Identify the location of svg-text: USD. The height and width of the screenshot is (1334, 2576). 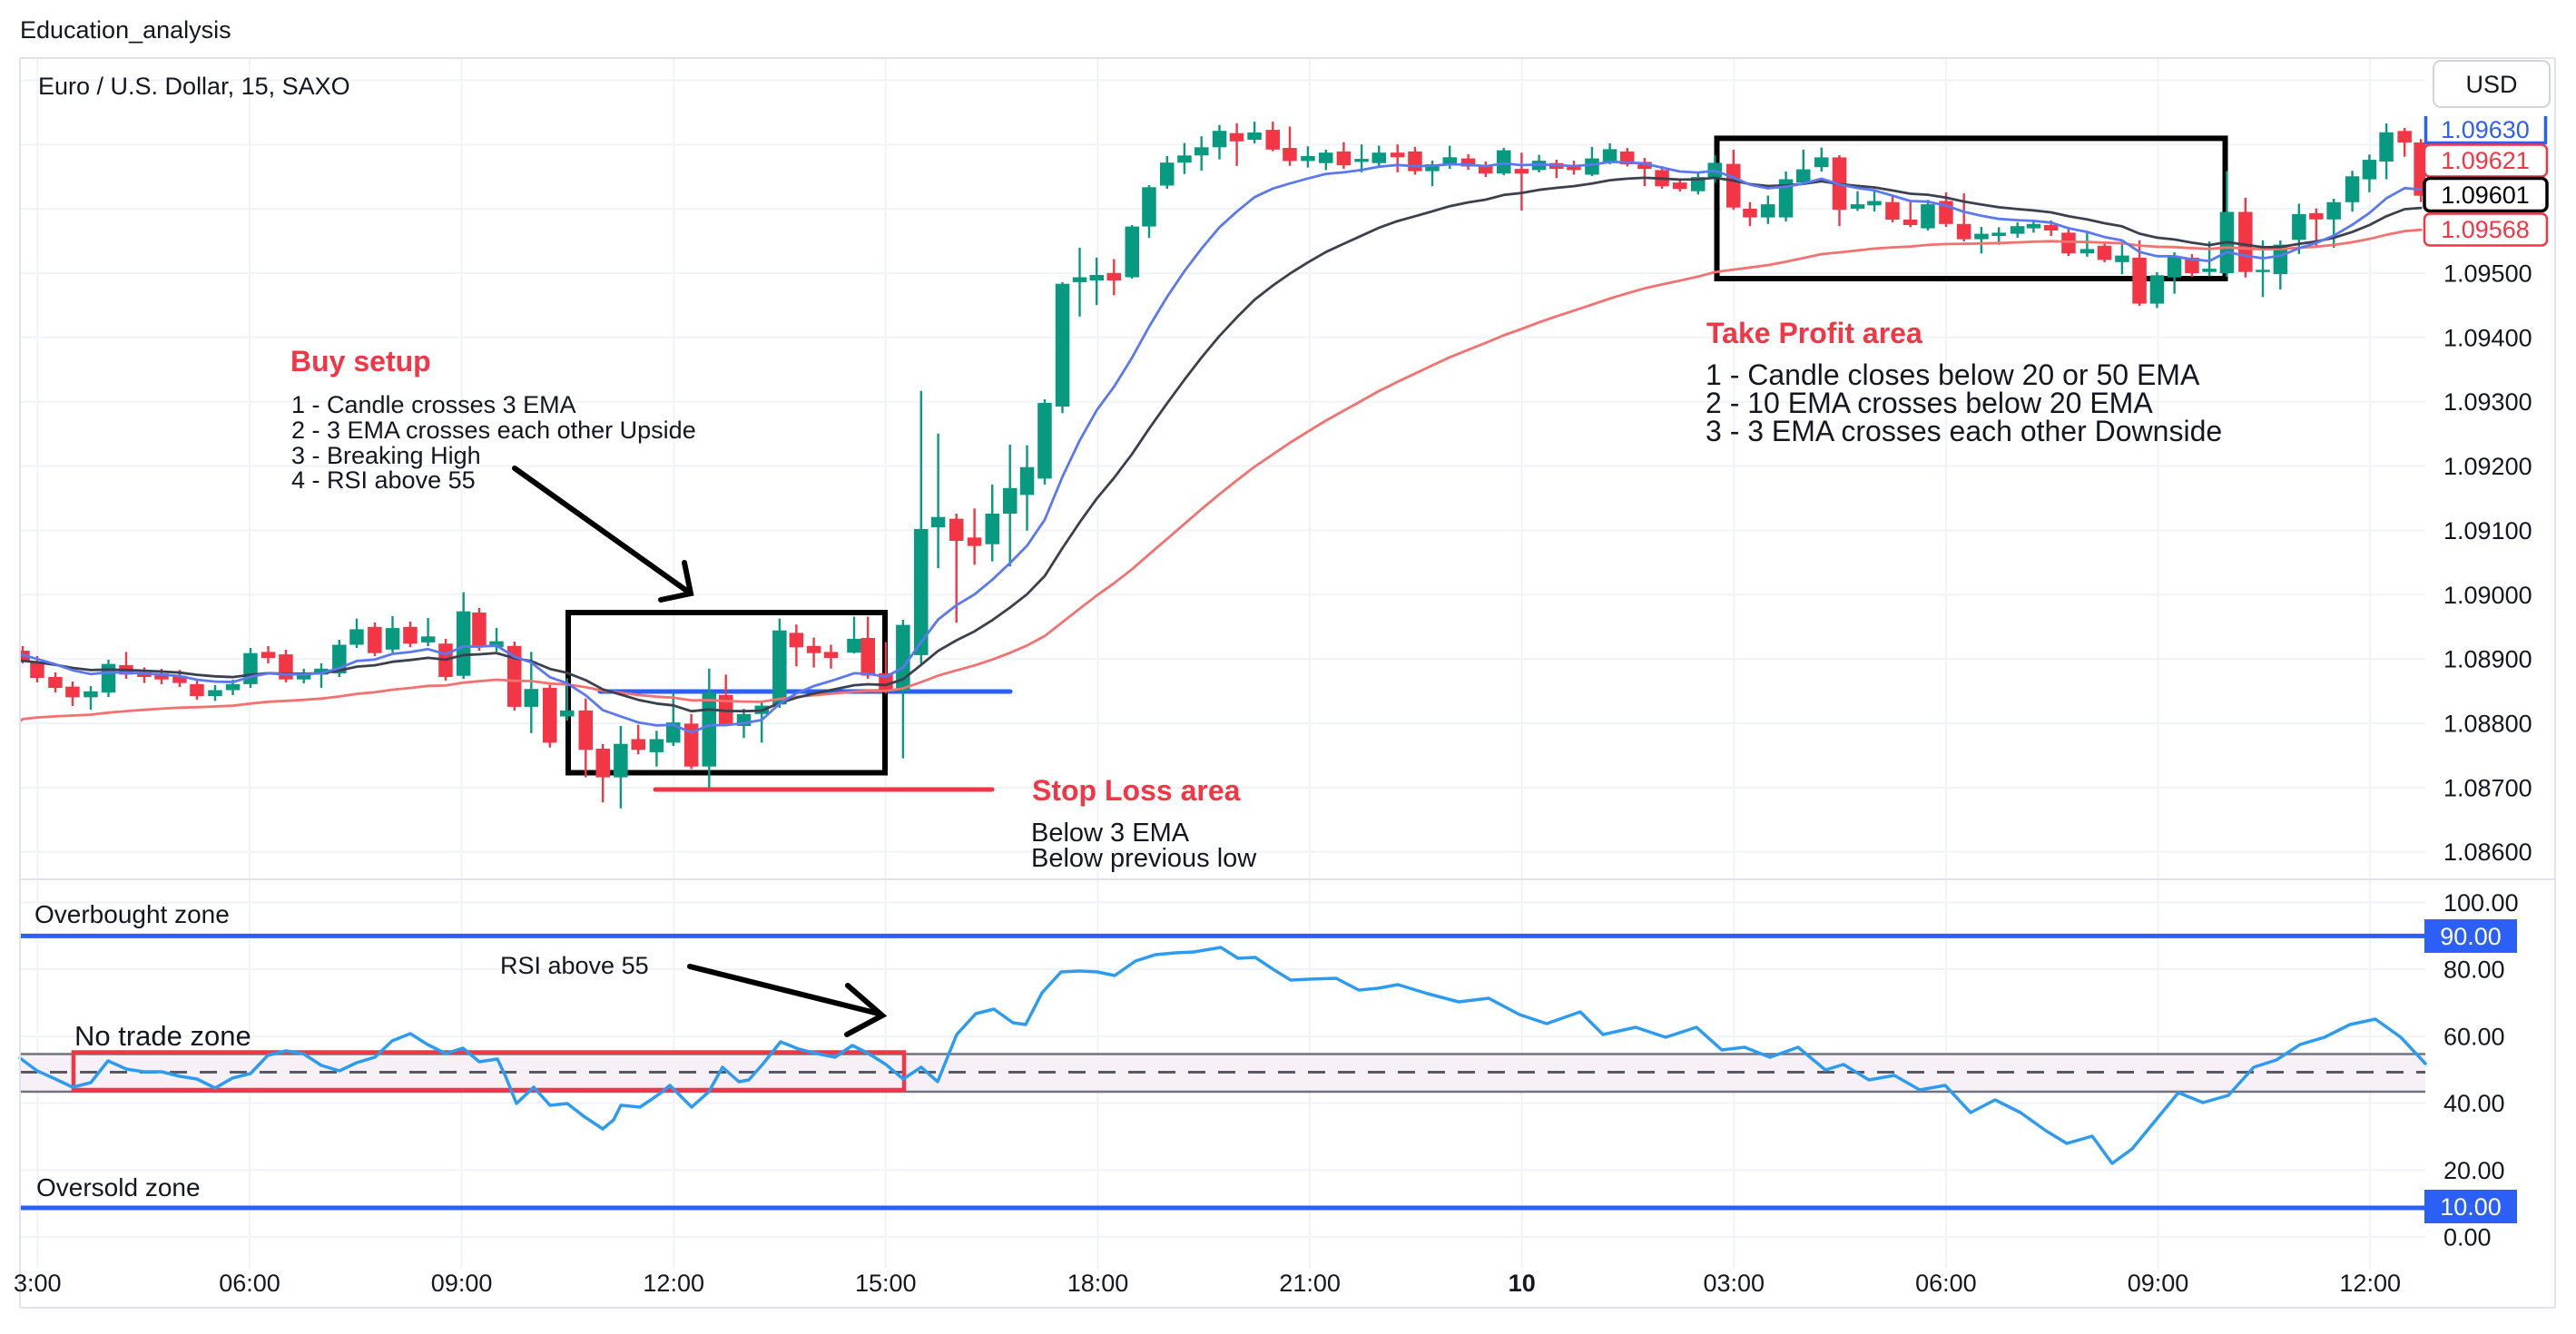
(2491, 84).